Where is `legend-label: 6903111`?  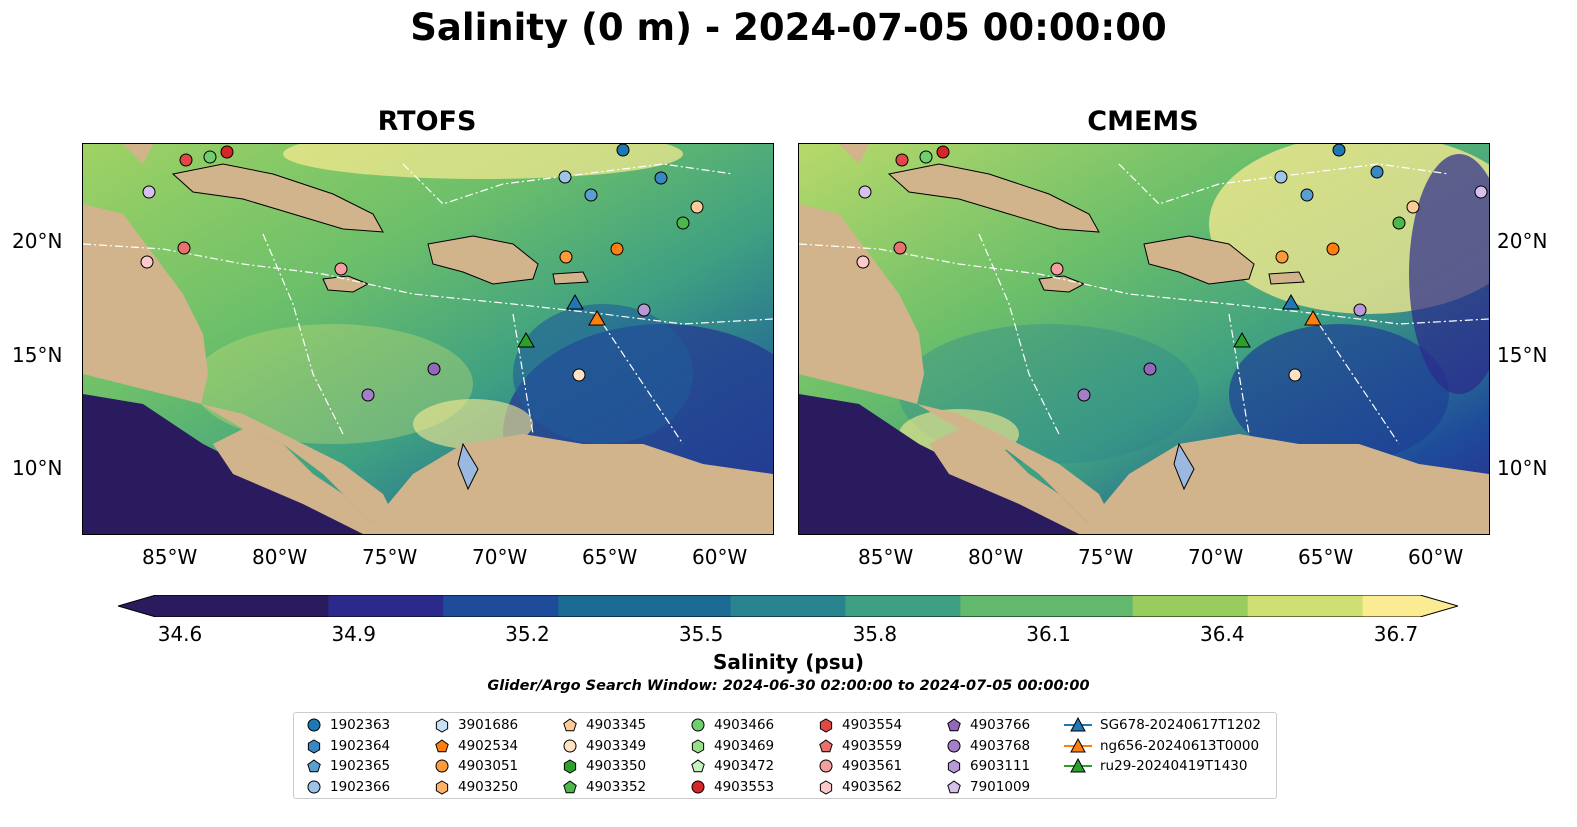
legend-label: 6903111 is located at coordinates (1000, 766).